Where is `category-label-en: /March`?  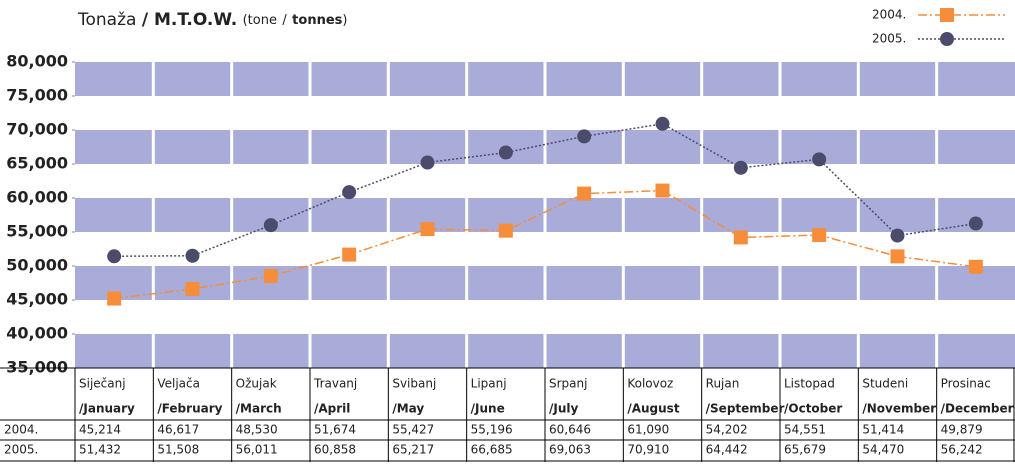 category-label-en: /March is located at coordinates (259, 409).